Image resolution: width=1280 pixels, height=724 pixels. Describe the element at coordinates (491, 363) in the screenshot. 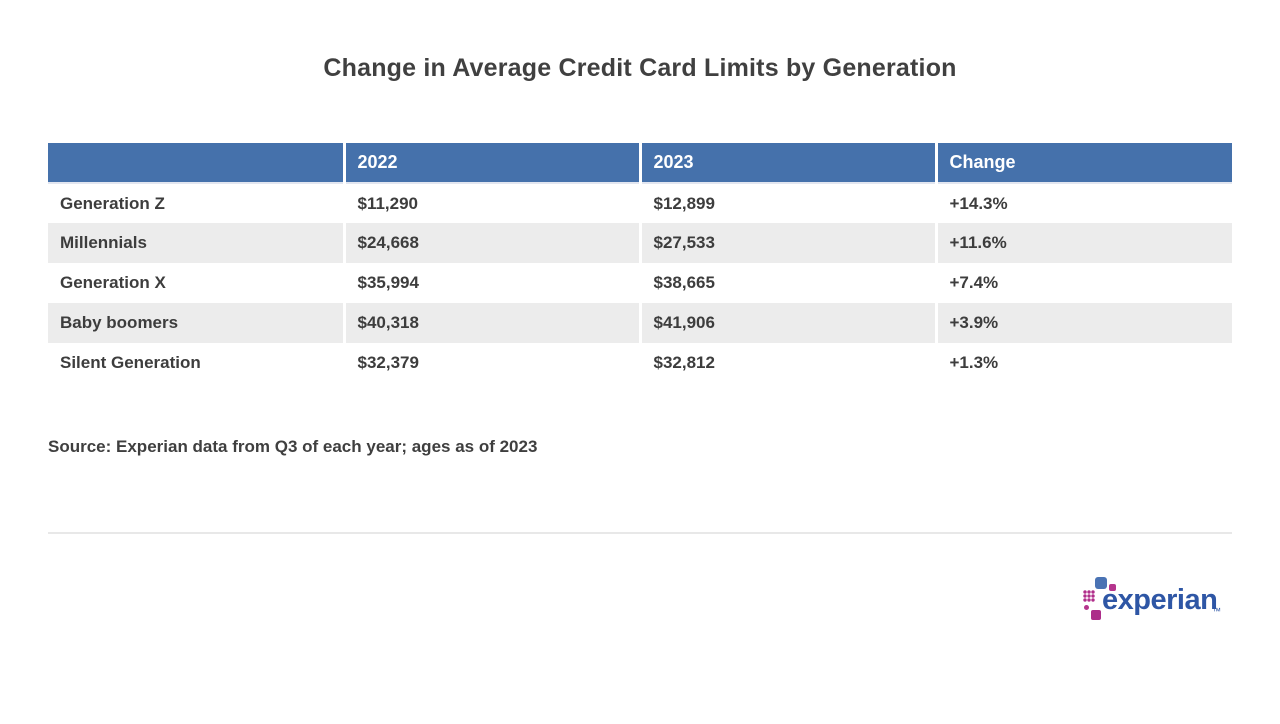

I see `row-value: $32,379` at that location.